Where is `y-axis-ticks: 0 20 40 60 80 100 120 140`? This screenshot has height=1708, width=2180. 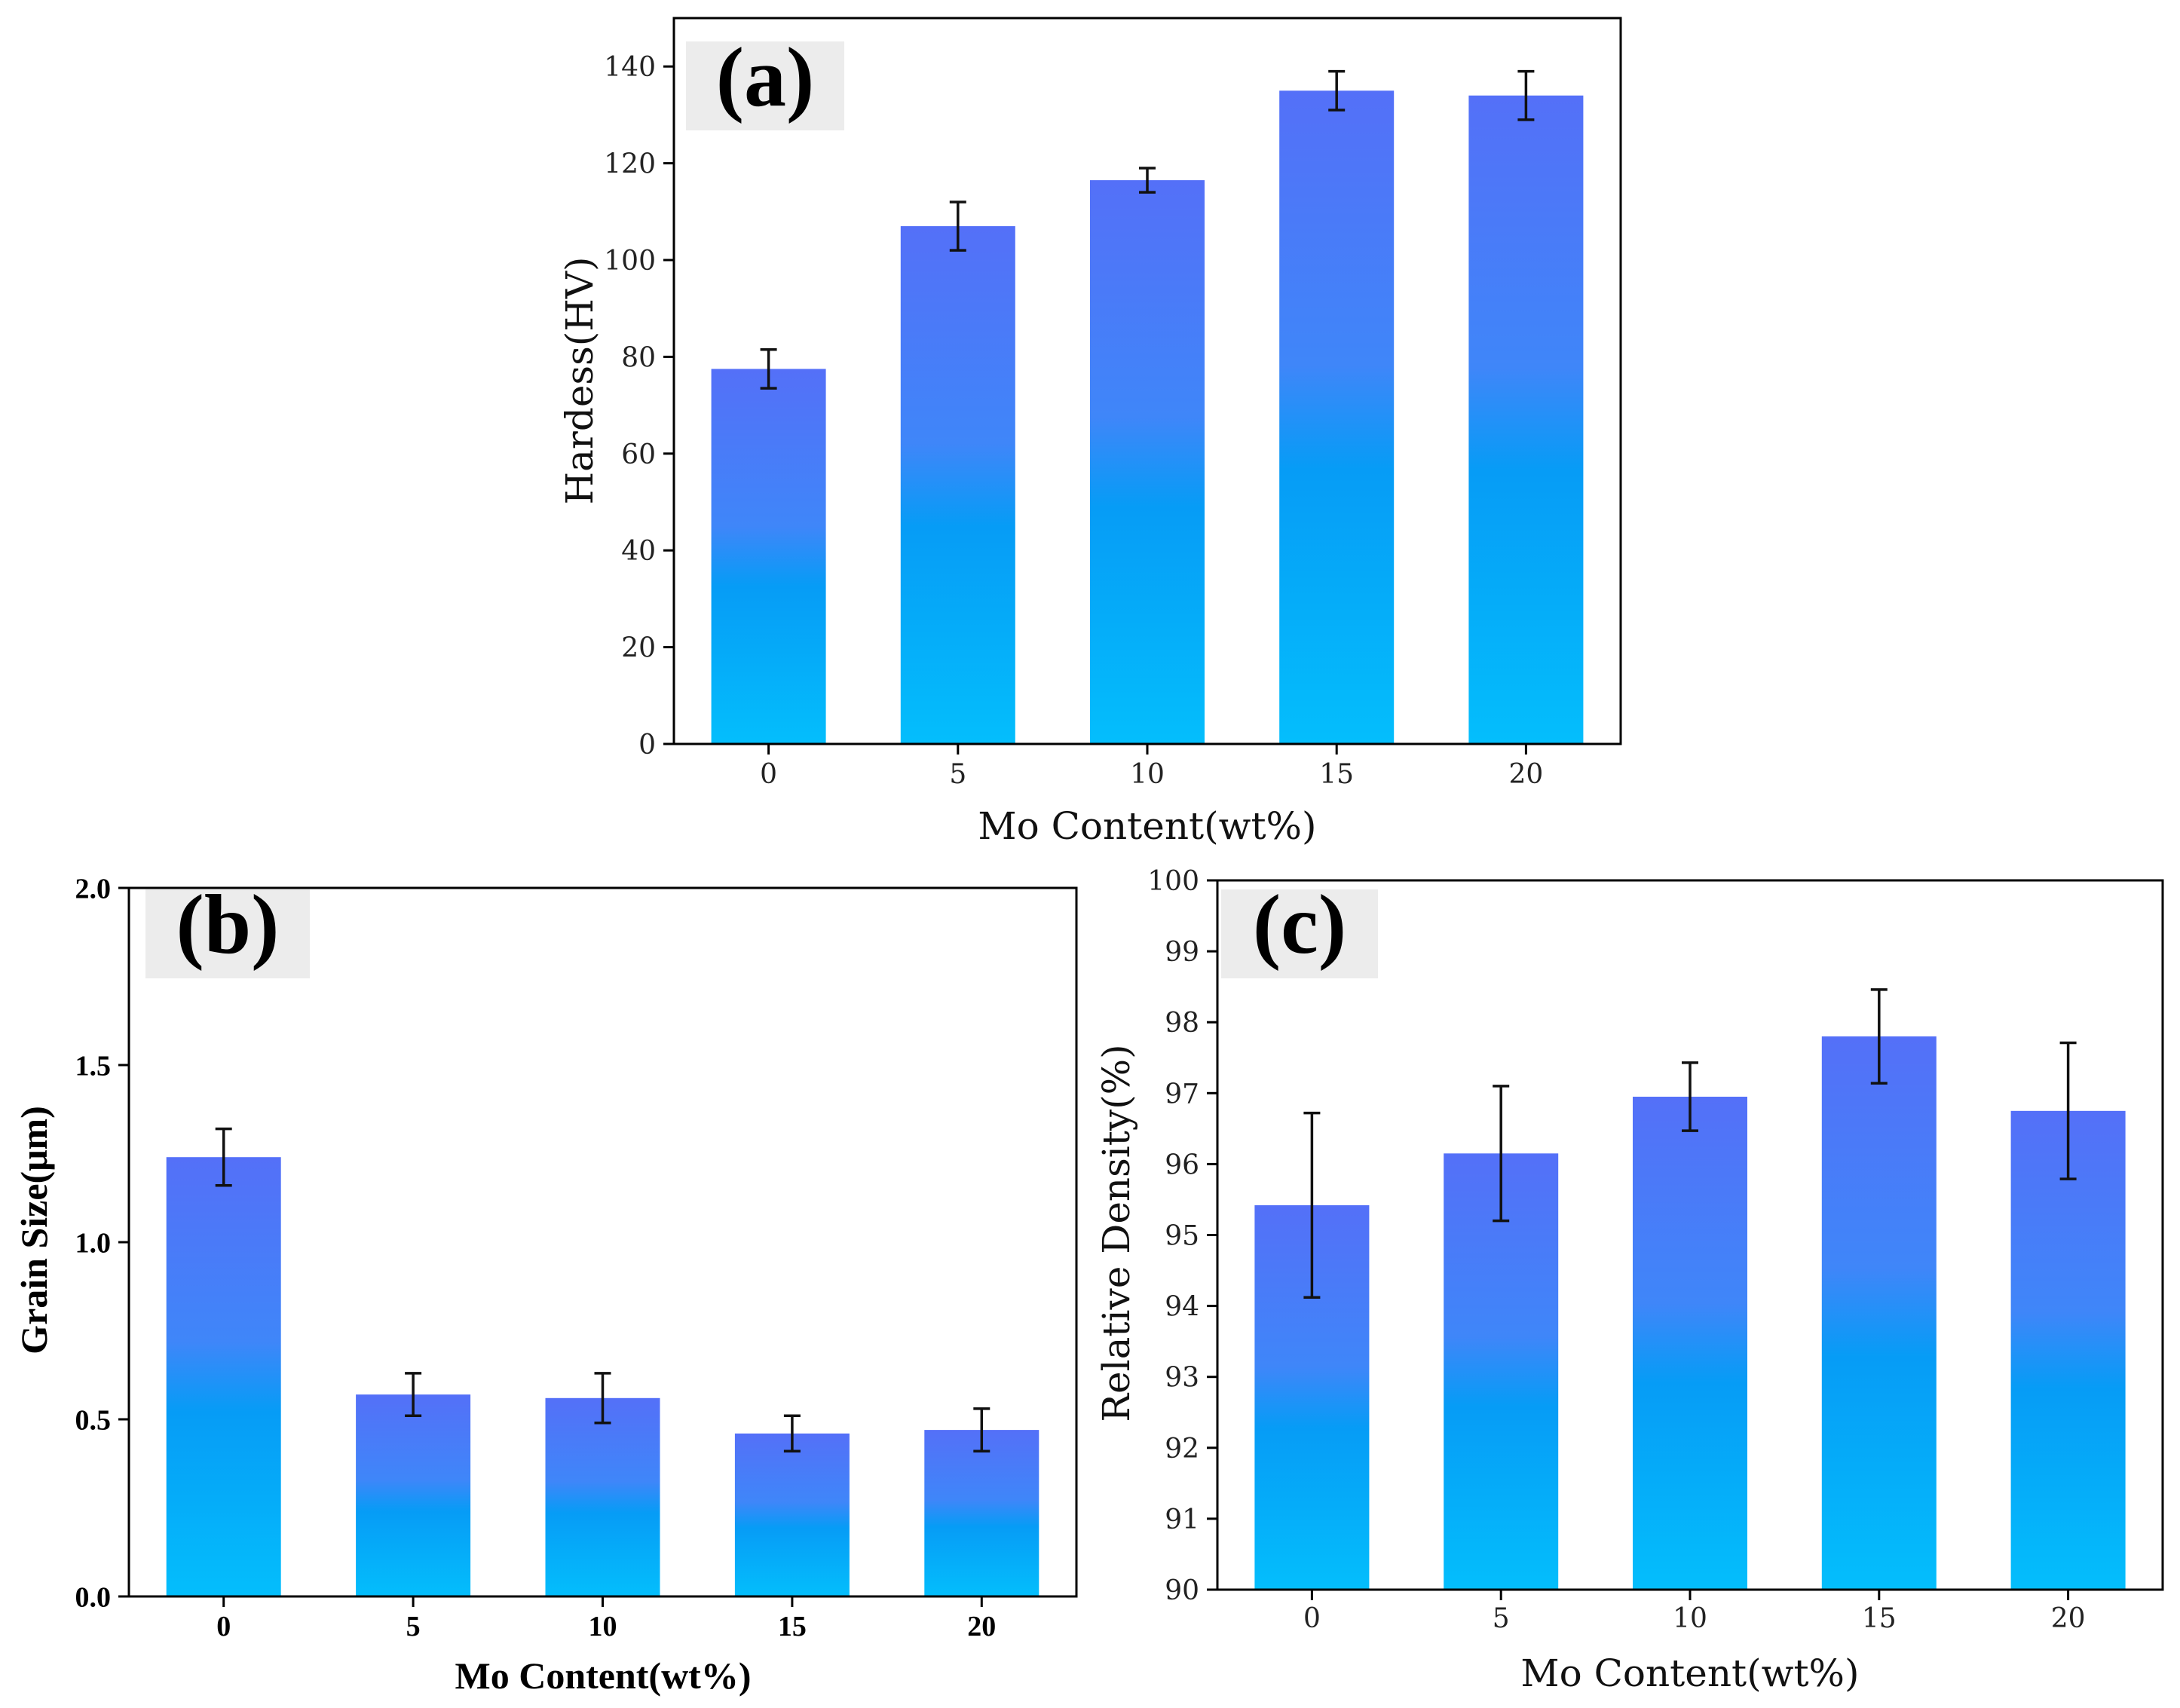
y-axis-ticks: 0 20 40 60 80 100 120 140 is located at coordinates (639, 407).